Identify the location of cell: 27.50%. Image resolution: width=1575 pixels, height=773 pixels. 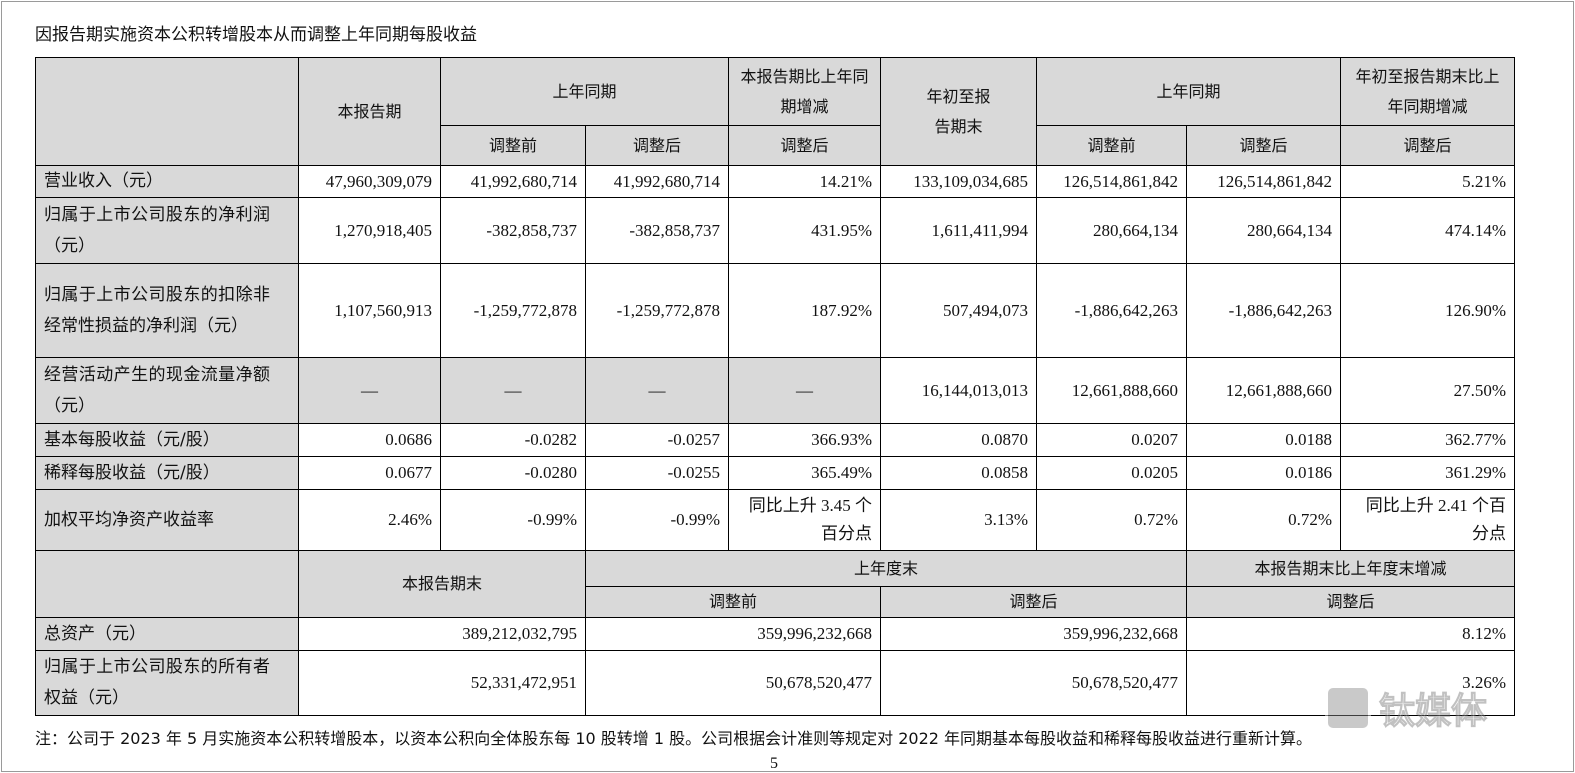
(1428, 390).